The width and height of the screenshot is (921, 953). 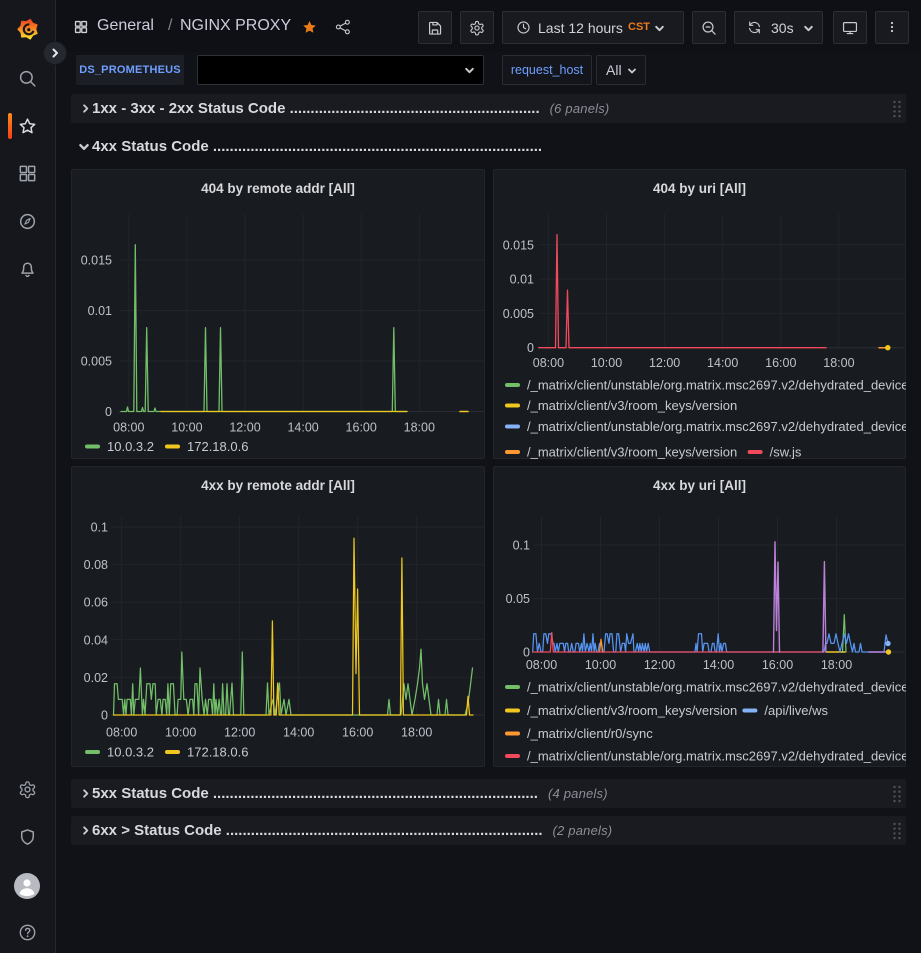 What do you see at coordinates (96, 603) in the screenshot?
I see `svg-text: 0.06` at bounding box center [96, 603].